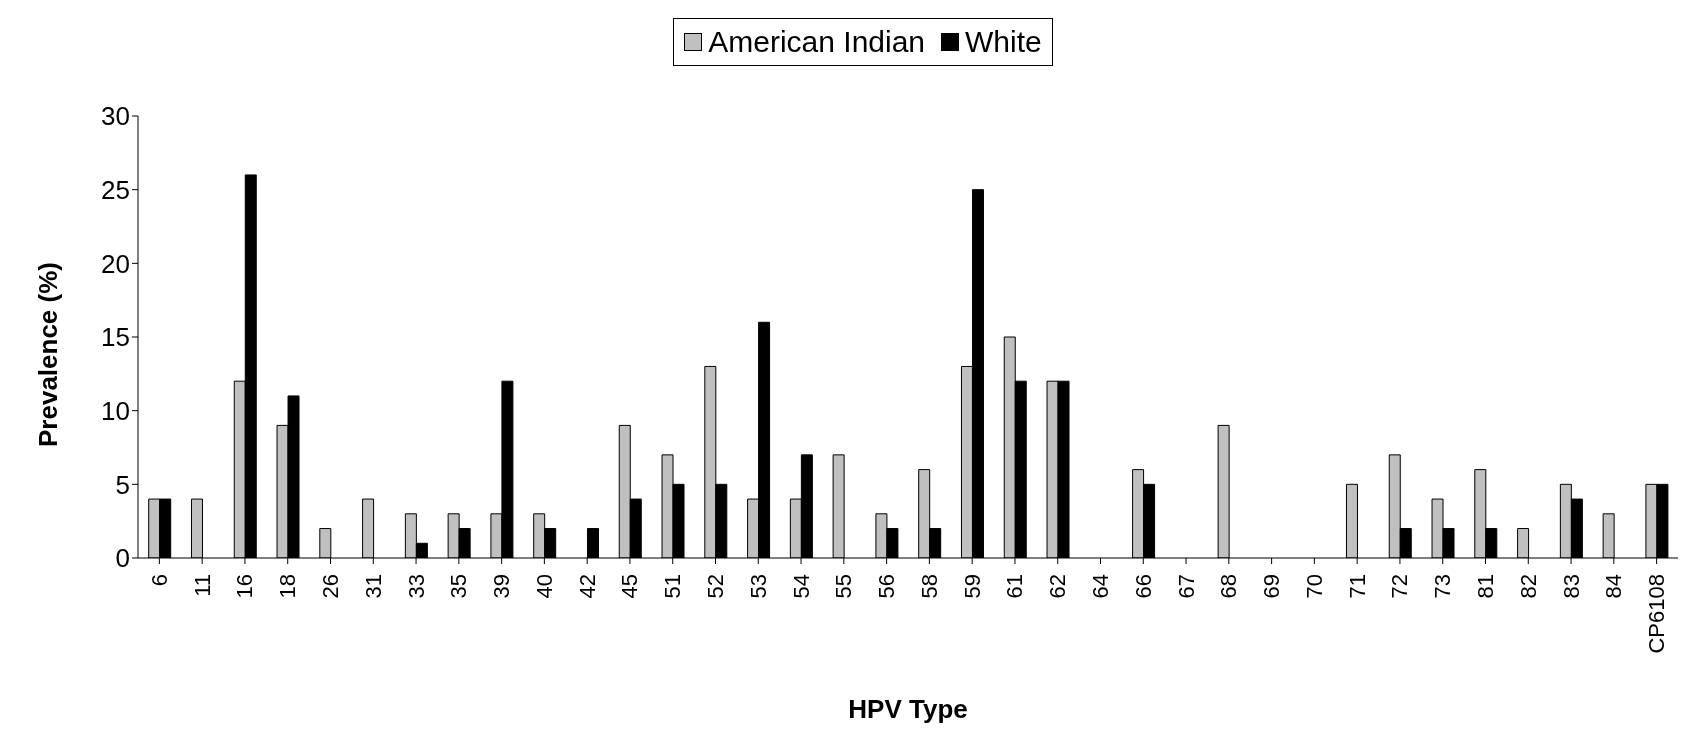  What do you see at coordinates (159, 580) in the screenshot?
I see `x-tick-label: 6` at bounding box center [159, 580].